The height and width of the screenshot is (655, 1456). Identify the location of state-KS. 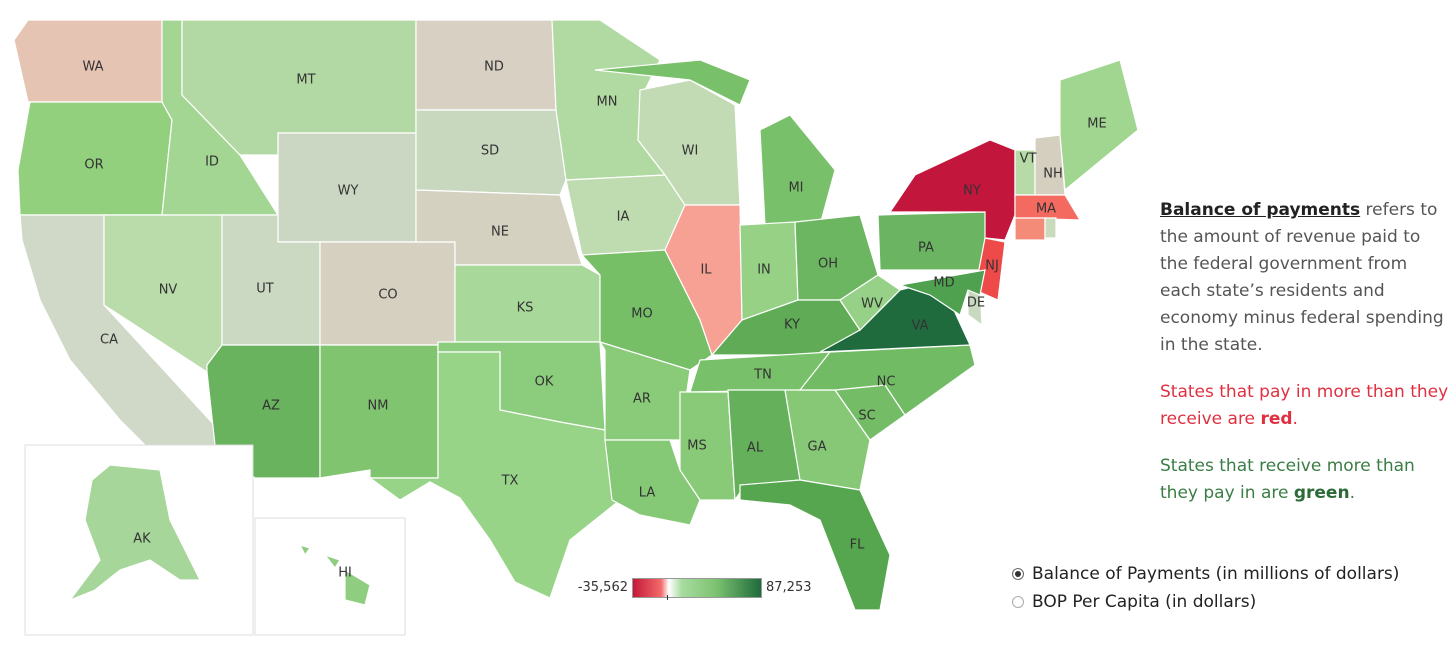
(527, 303).